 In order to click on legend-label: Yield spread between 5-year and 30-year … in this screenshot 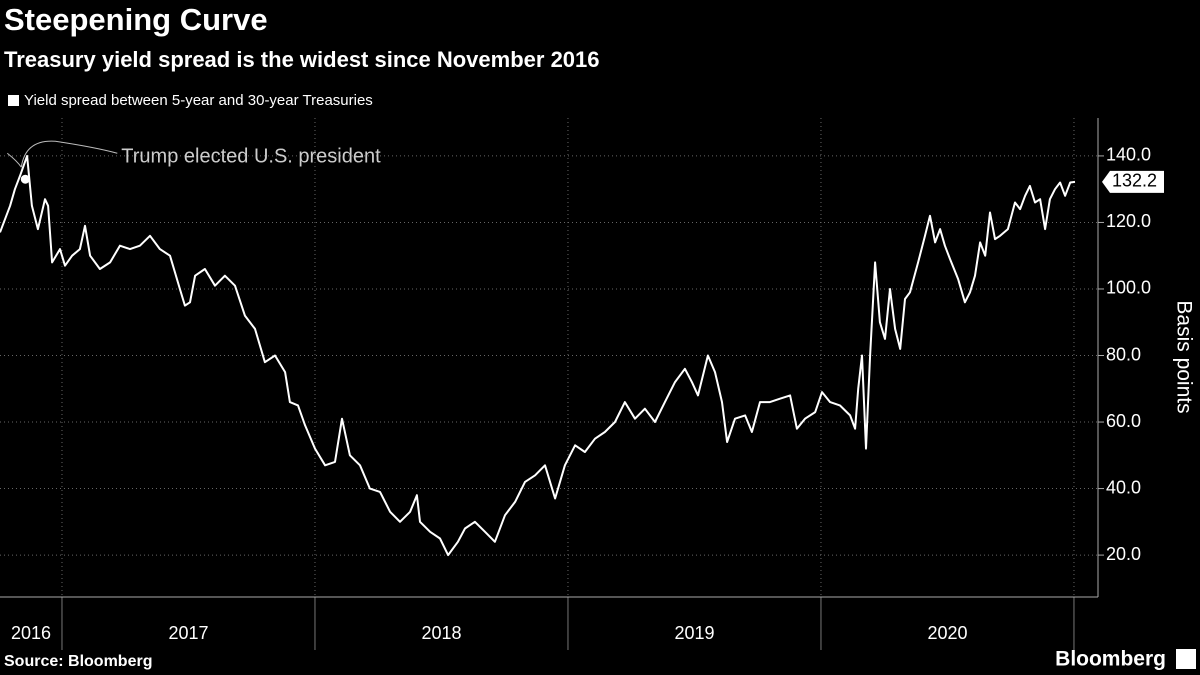, I will do `click(198, 100)`.